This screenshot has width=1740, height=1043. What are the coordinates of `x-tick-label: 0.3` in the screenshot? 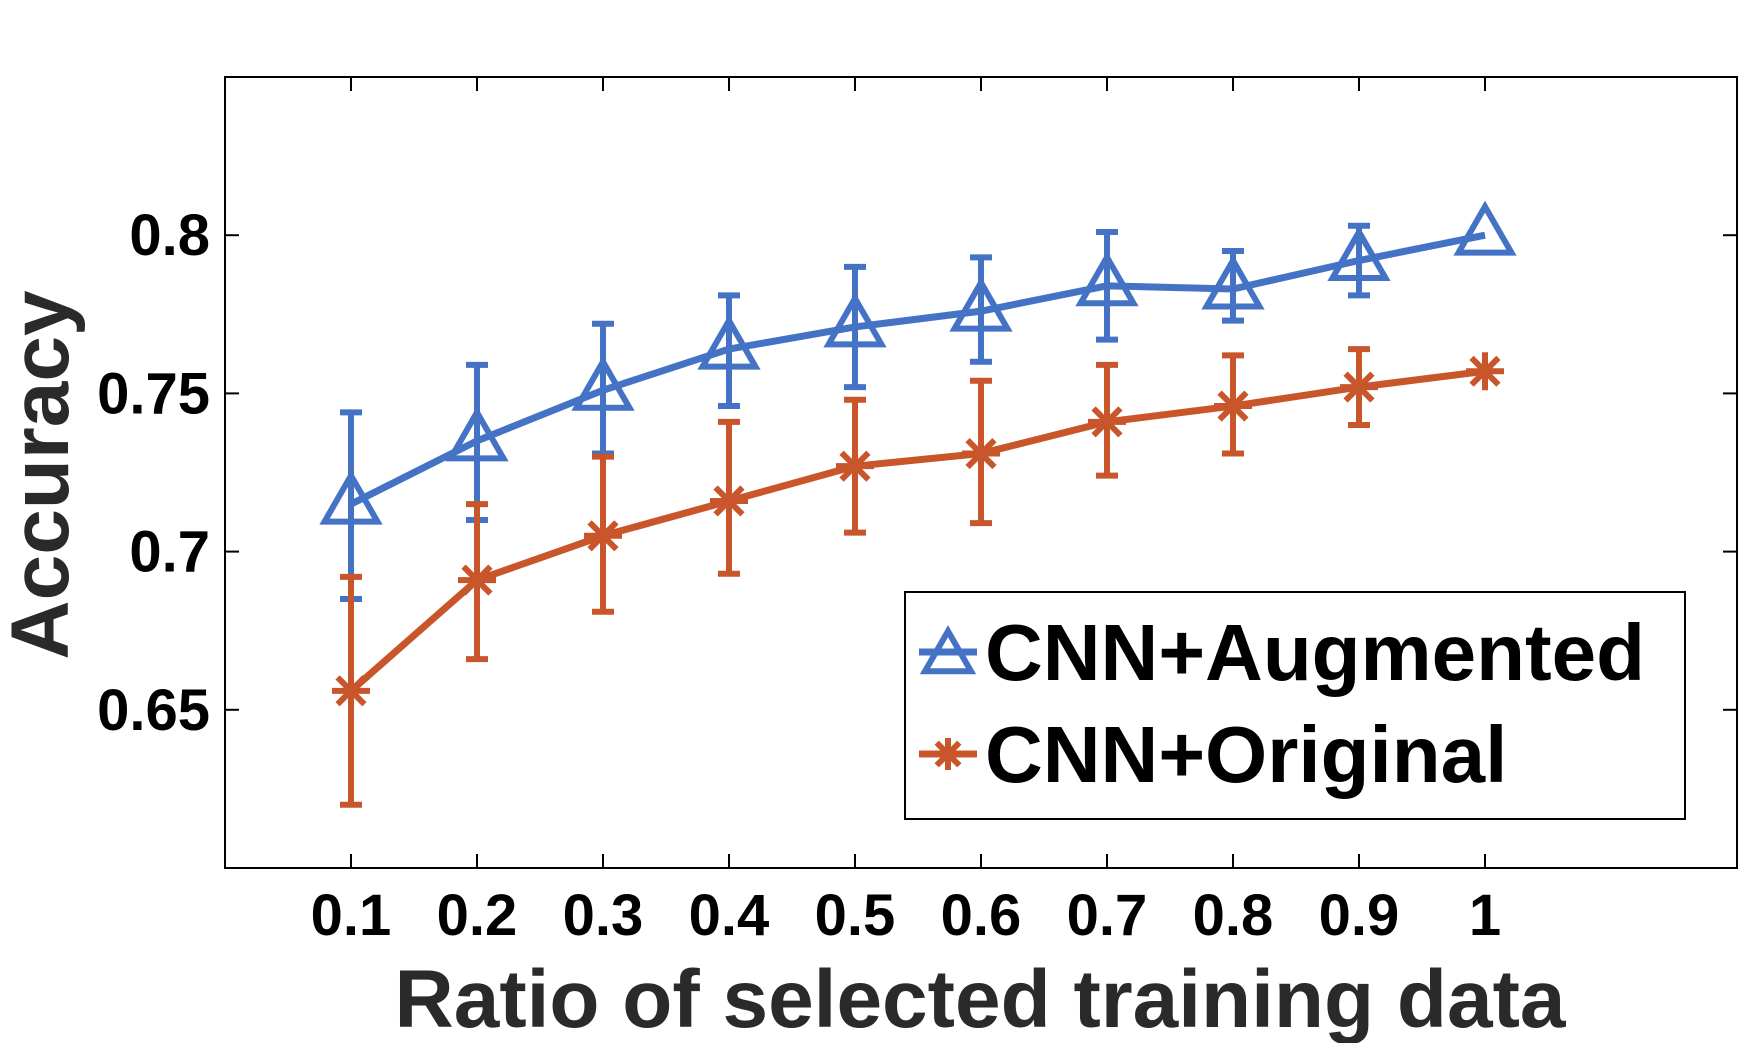 It's located at (603, 915).